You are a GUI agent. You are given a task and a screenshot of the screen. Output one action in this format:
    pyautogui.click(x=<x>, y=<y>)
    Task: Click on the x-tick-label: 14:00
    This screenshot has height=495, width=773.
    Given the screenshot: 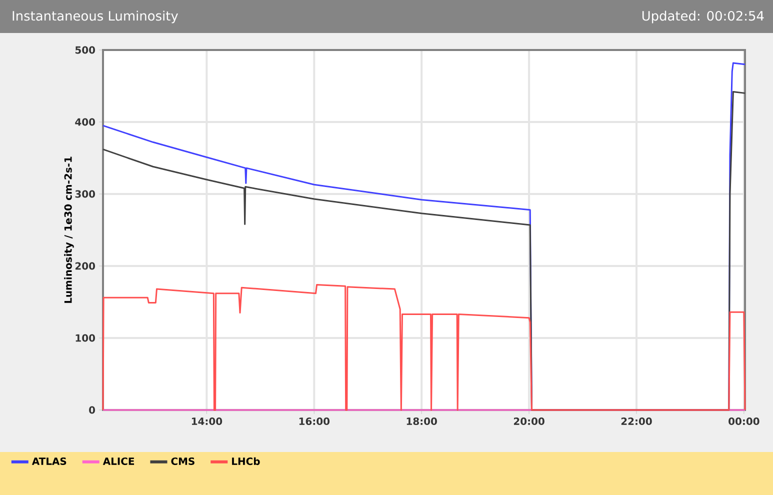 What is the action you would take?
    pyautogui.click(x=207, y=421)
    